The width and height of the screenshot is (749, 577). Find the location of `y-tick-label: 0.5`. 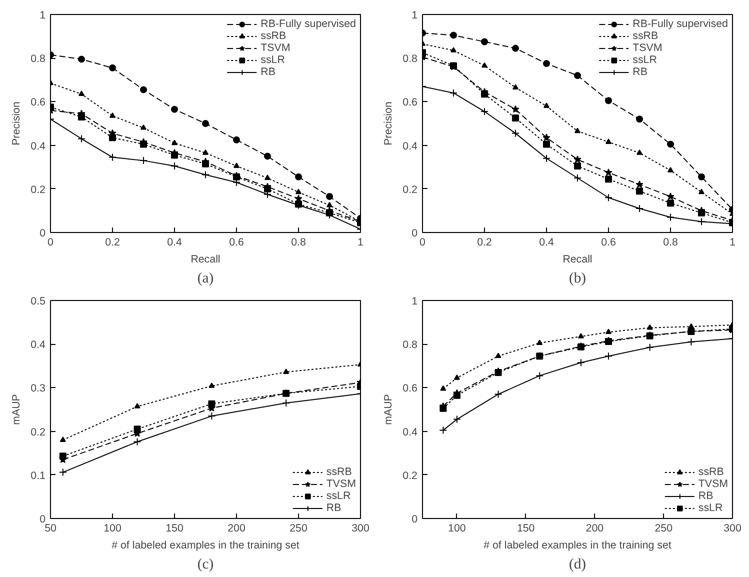

y-tick-label: 0.5 is located at coordinates (38, 302).